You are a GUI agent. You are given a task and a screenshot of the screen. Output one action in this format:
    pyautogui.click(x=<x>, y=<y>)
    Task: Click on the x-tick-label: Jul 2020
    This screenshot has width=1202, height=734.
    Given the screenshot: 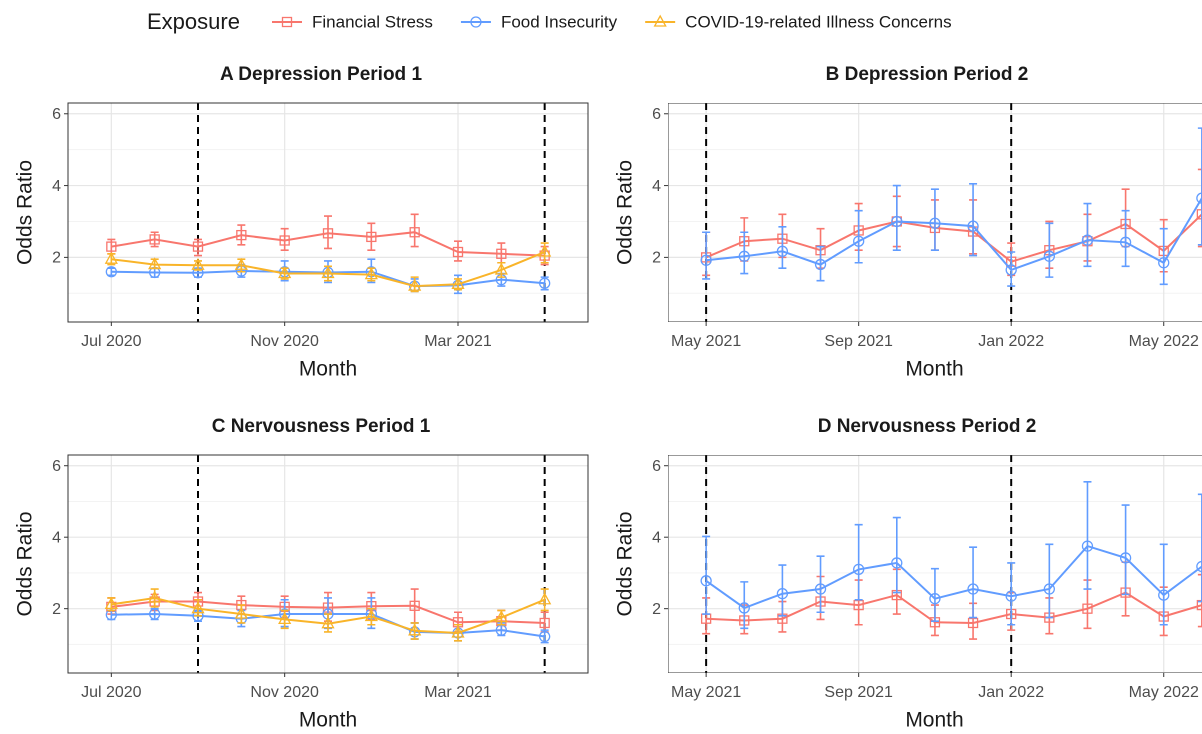 What is the action you would take?
    pyautogui.click(x=111, y=341)
    